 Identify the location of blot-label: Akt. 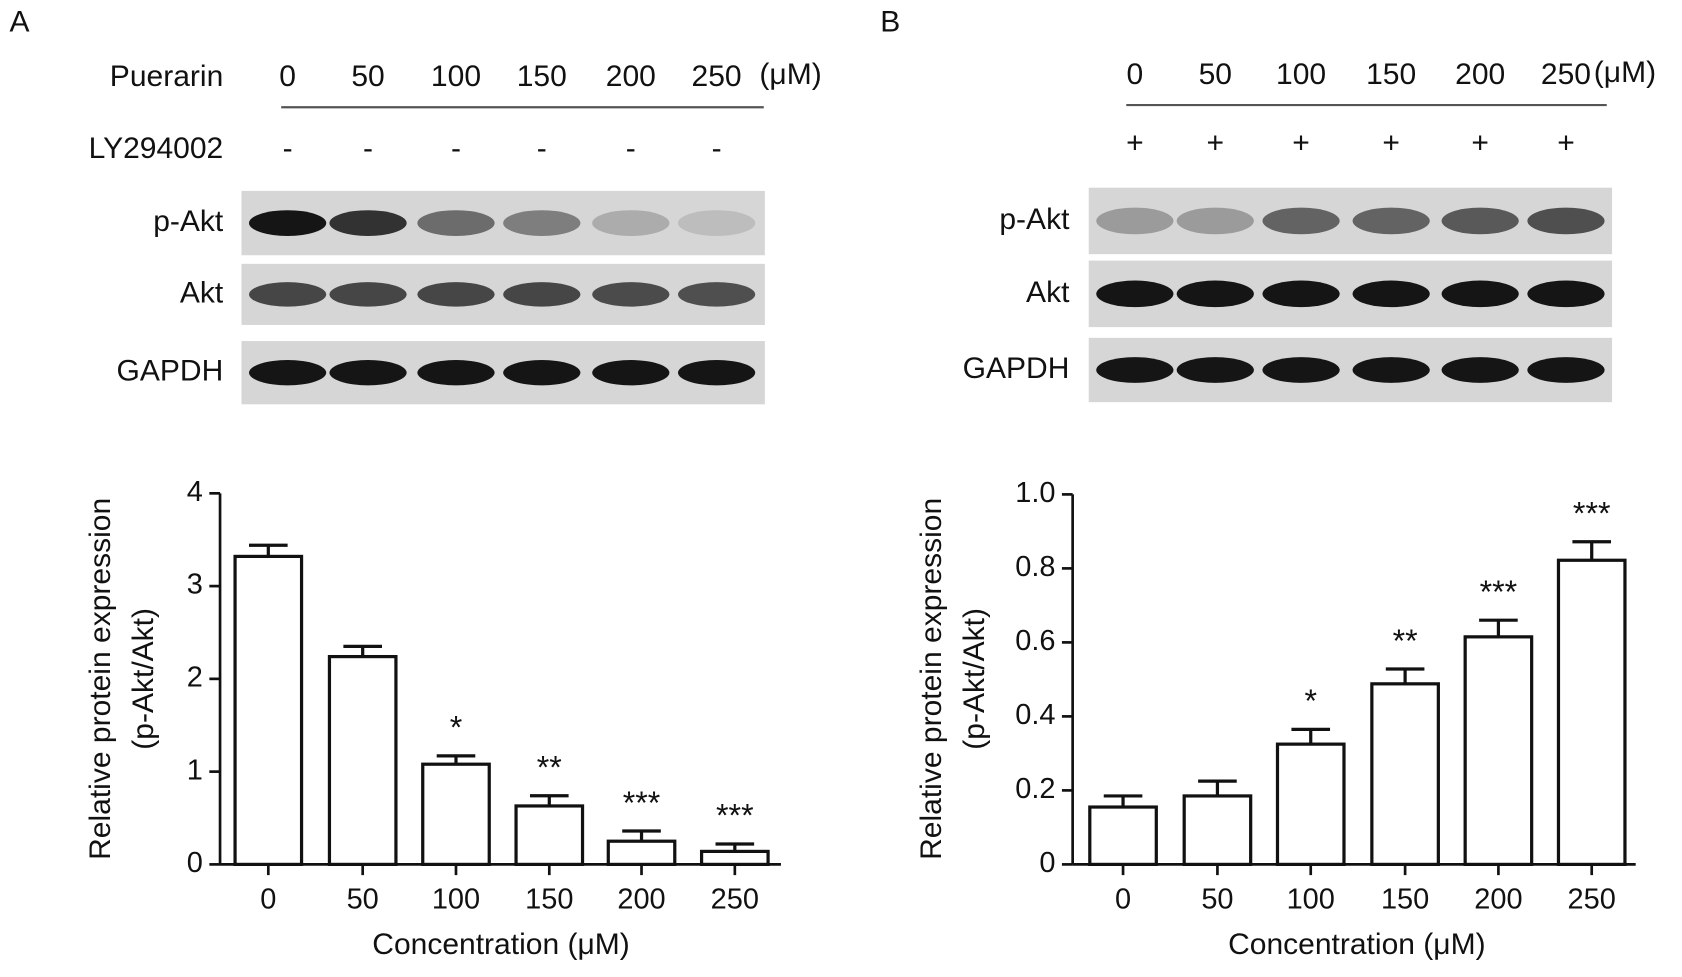
(1048, 292).